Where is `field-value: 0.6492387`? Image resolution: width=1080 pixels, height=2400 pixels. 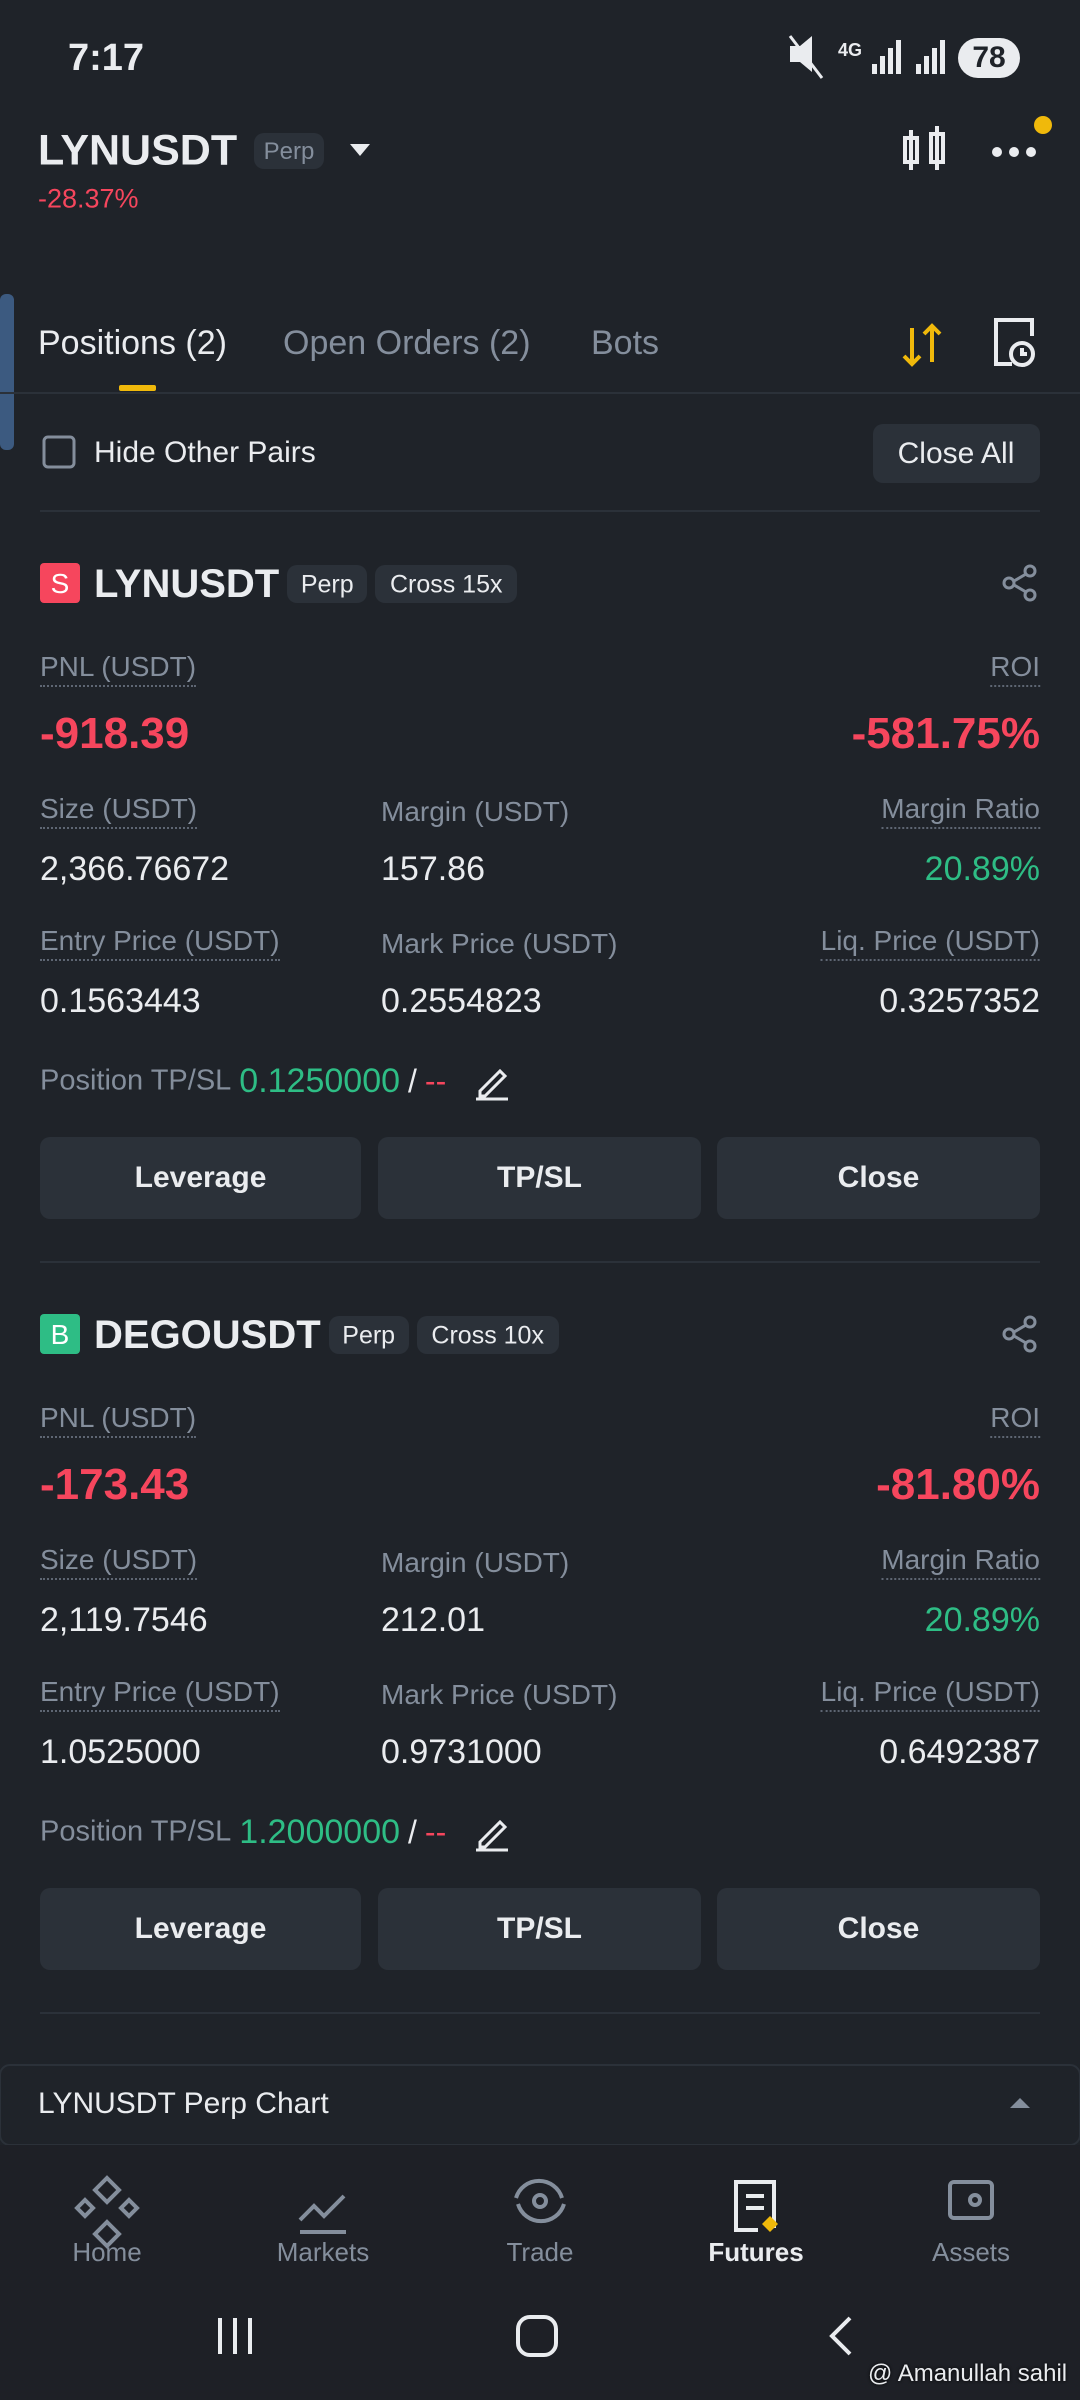
field-value: 0.6492387 is located at coordinates (959, 1752).